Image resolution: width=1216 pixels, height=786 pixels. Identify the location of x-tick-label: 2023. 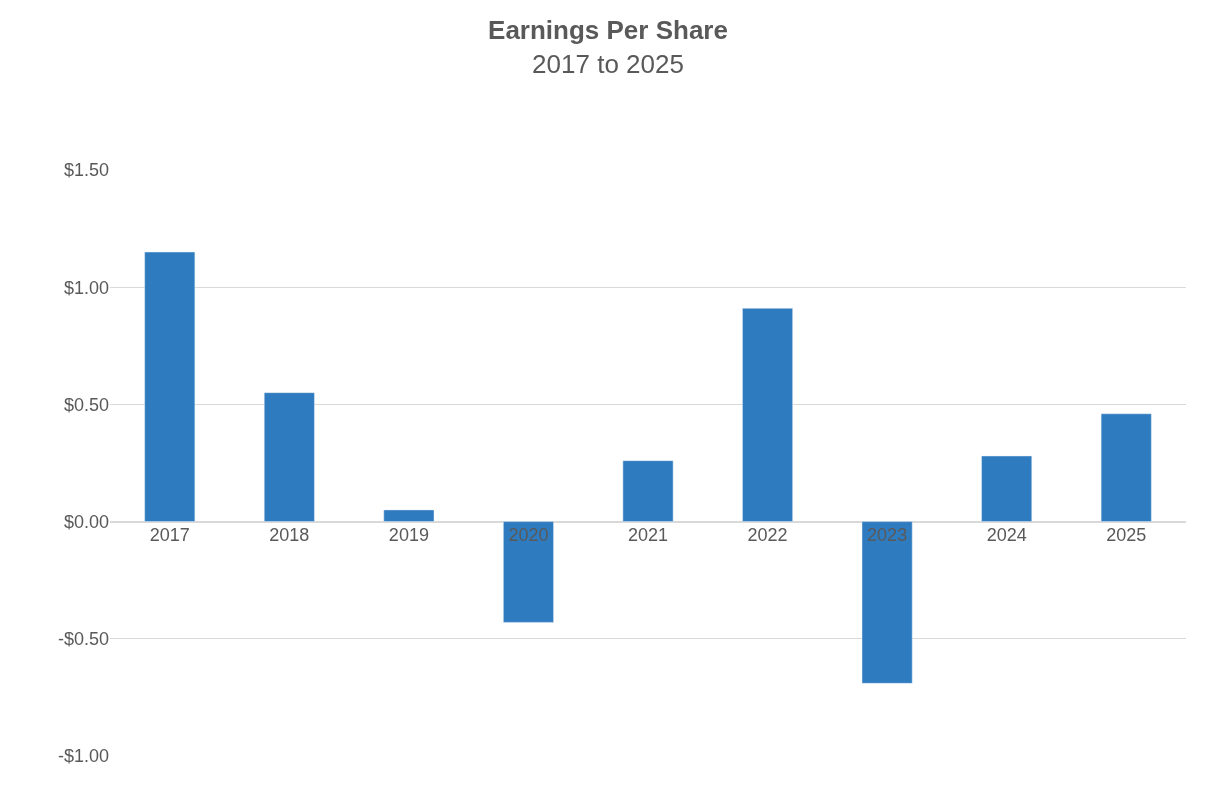
(887, 534).